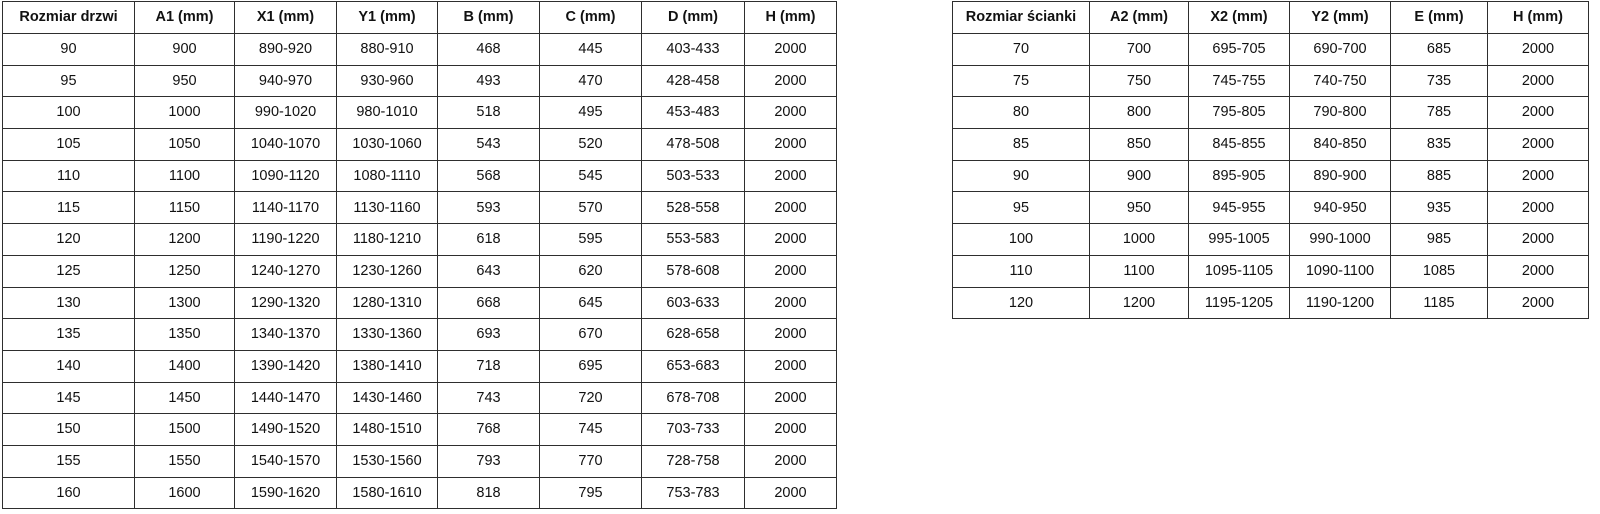  I want to click on data-cell: 518, so click(488, 113).